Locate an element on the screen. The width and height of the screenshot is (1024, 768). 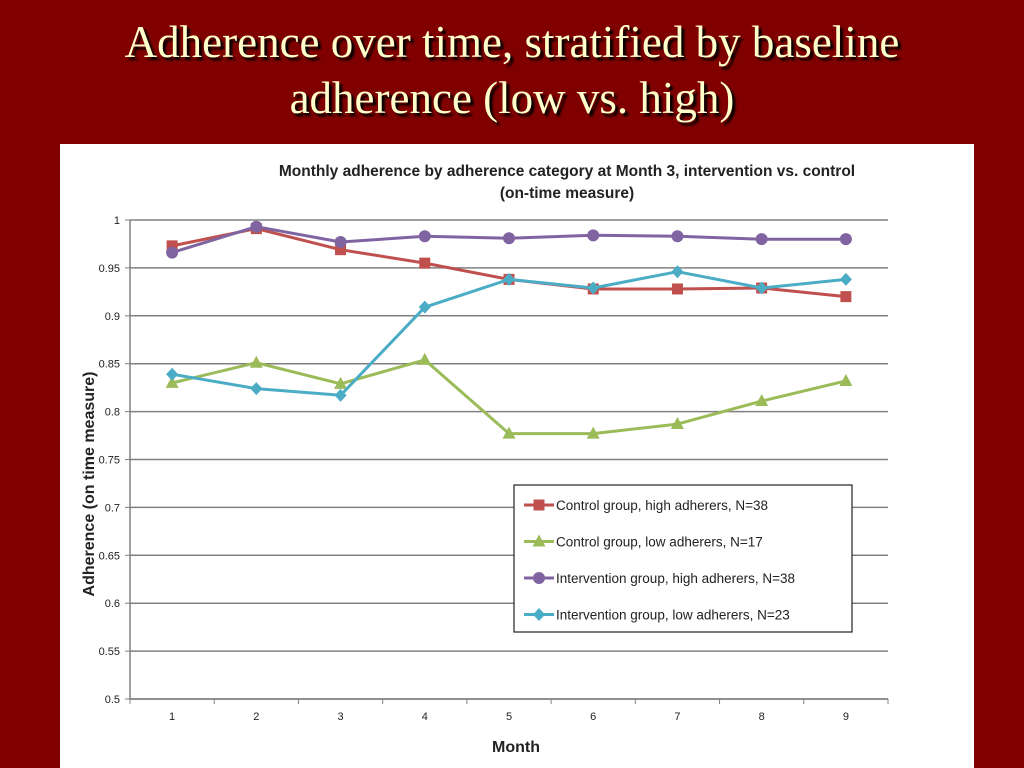
x-tick-label: 1 is located at coordinates (172, 717).